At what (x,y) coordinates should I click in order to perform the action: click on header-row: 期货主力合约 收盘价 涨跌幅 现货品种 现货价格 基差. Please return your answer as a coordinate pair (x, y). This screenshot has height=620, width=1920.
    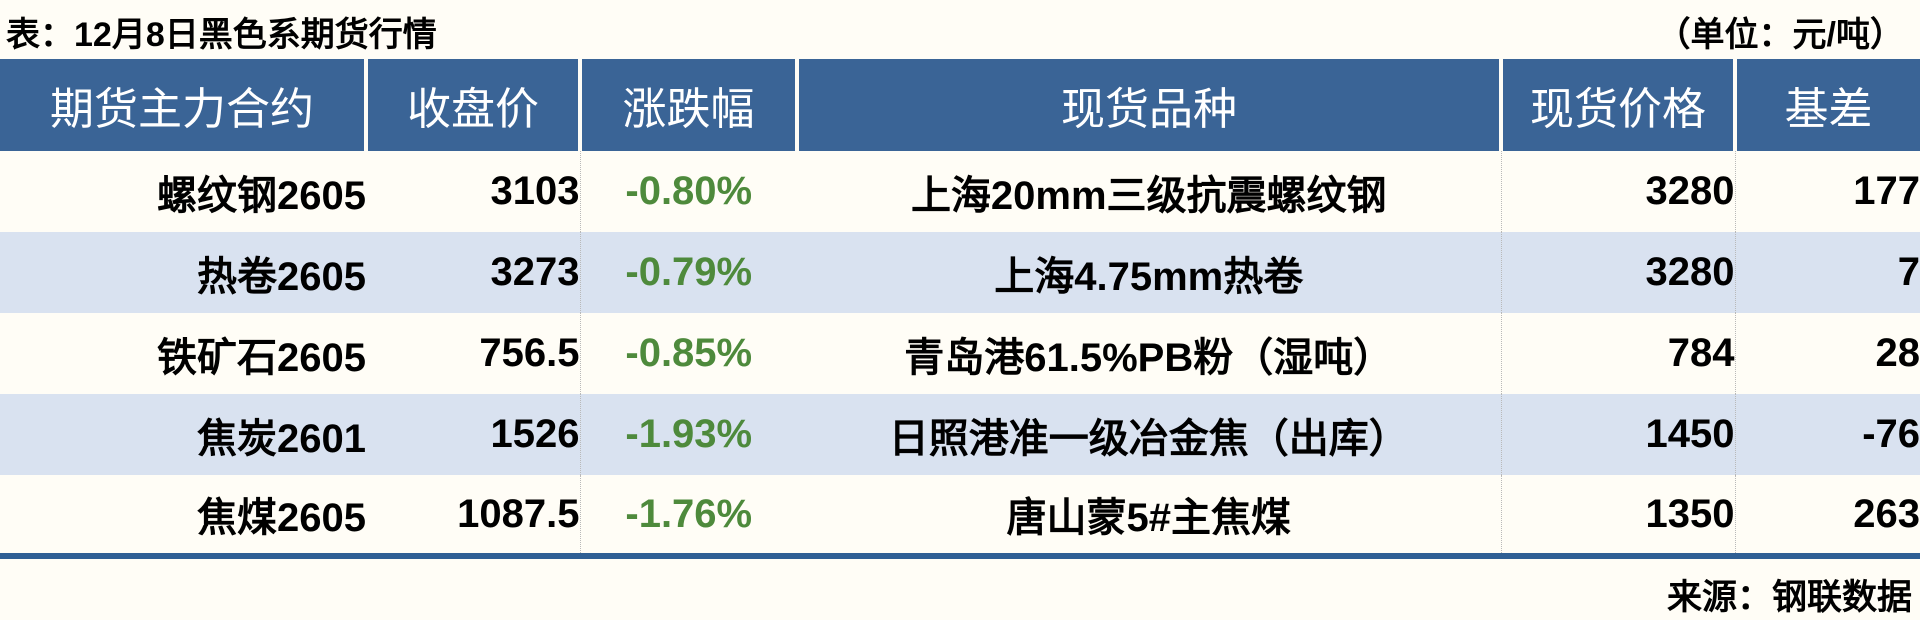
    Looking at the image, I should click on (960, 105).